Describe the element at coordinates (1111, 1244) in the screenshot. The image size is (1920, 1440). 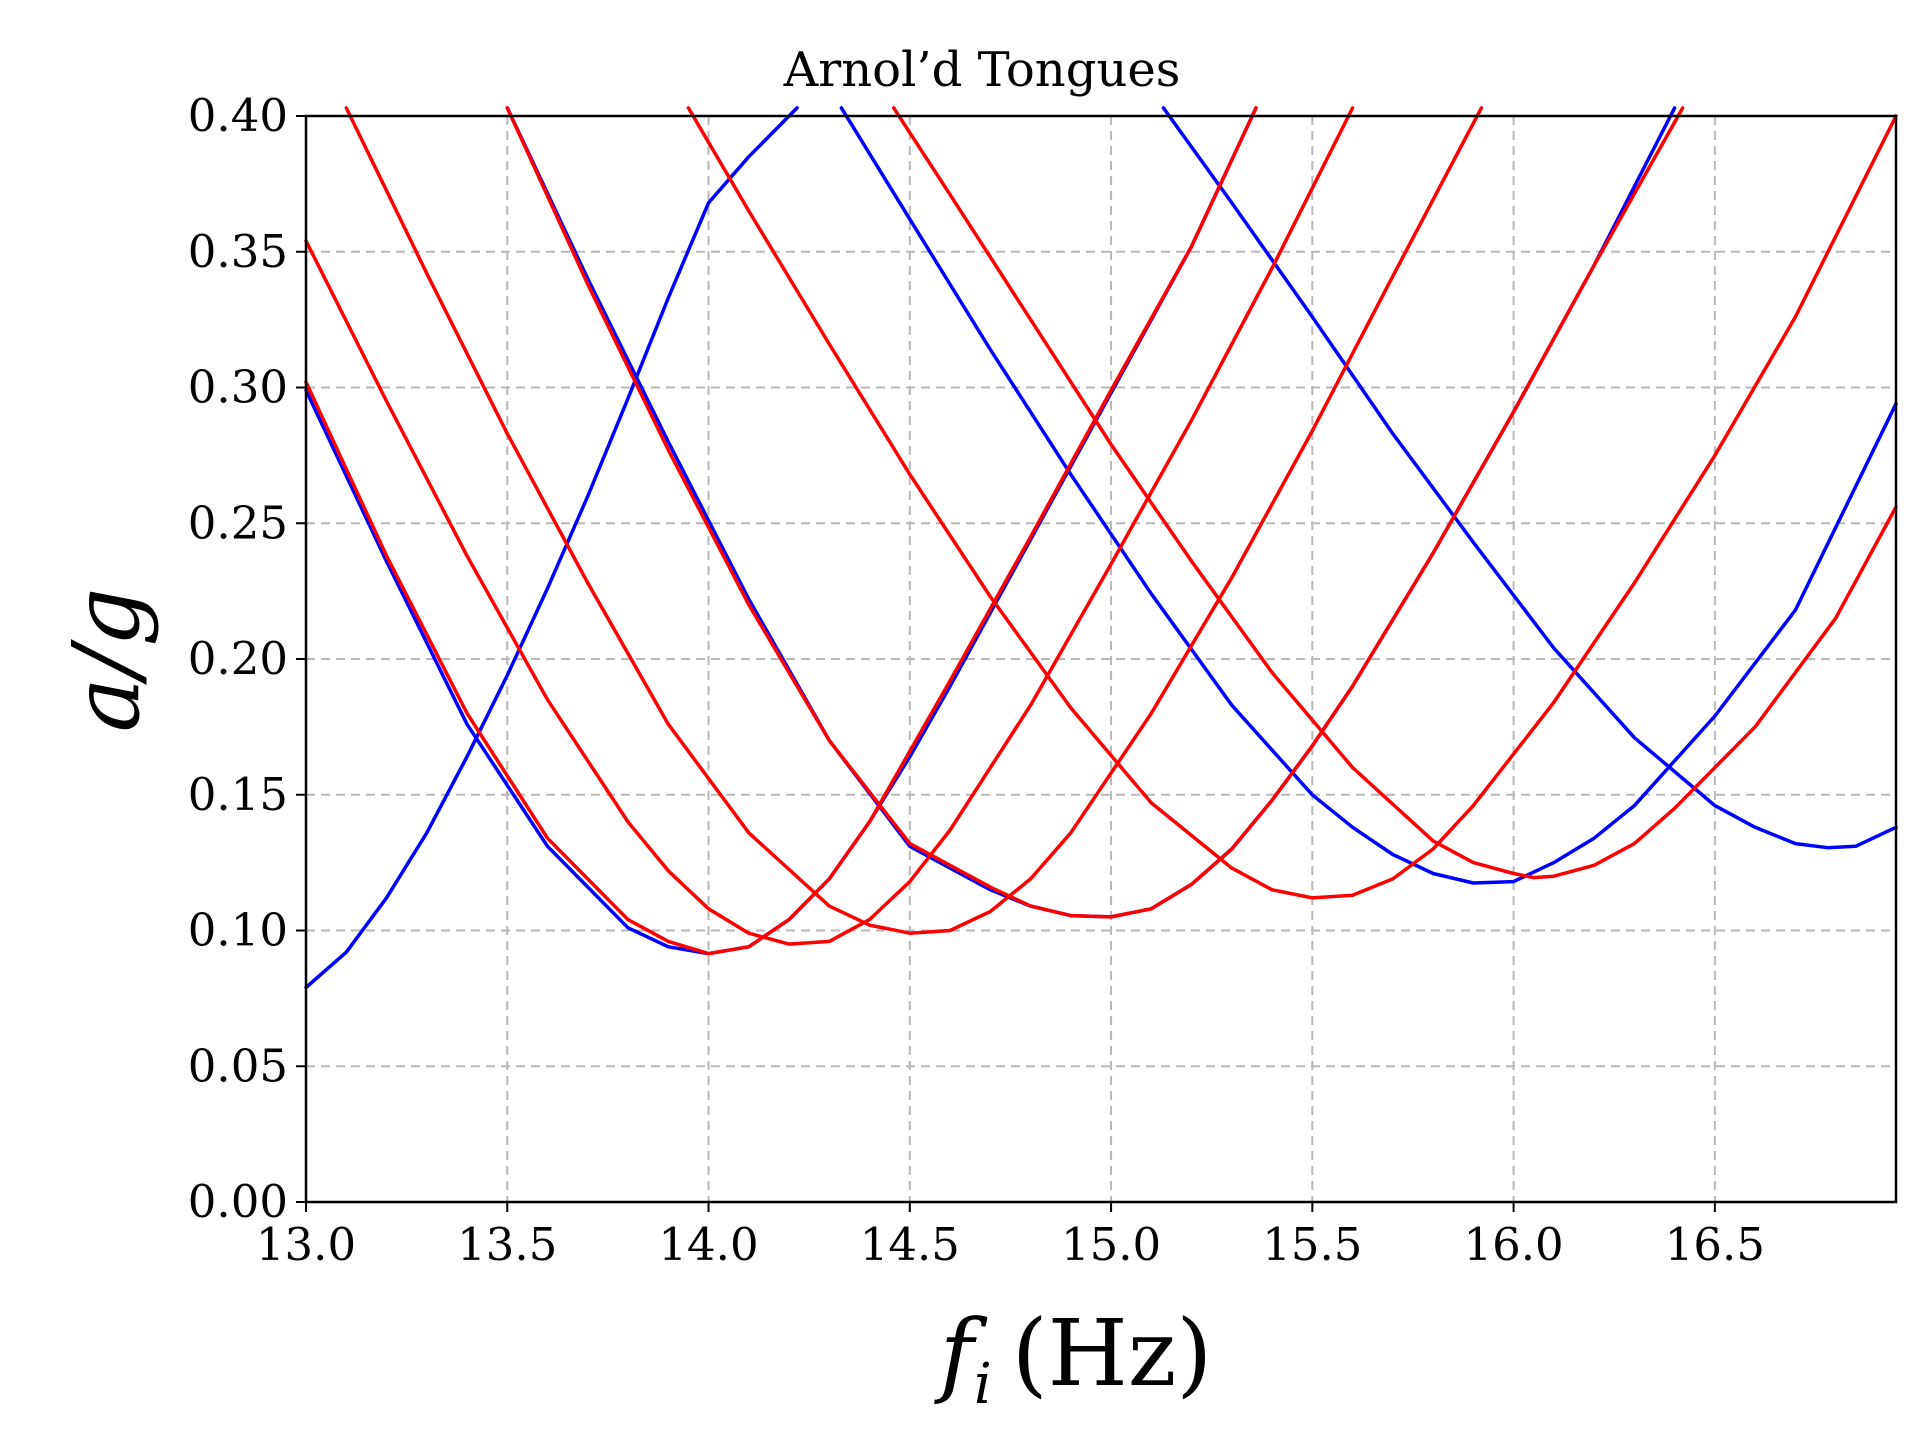
I see `x-tick-label: 15.0` at that location.